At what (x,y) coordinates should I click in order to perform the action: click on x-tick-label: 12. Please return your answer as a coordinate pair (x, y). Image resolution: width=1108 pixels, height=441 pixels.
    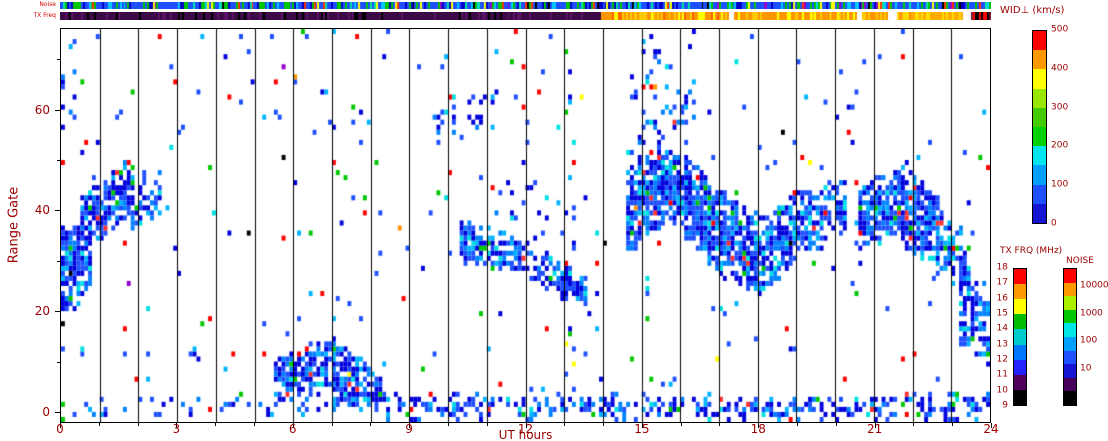
    Looking at the image, I should click on (525, 429).